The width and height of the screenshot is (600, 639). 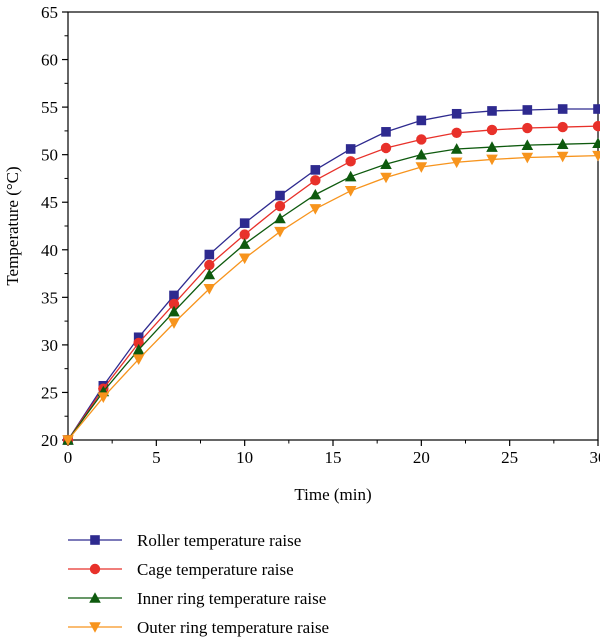 I want to click on y-tick-label: 40, so click(x=49, y=250).